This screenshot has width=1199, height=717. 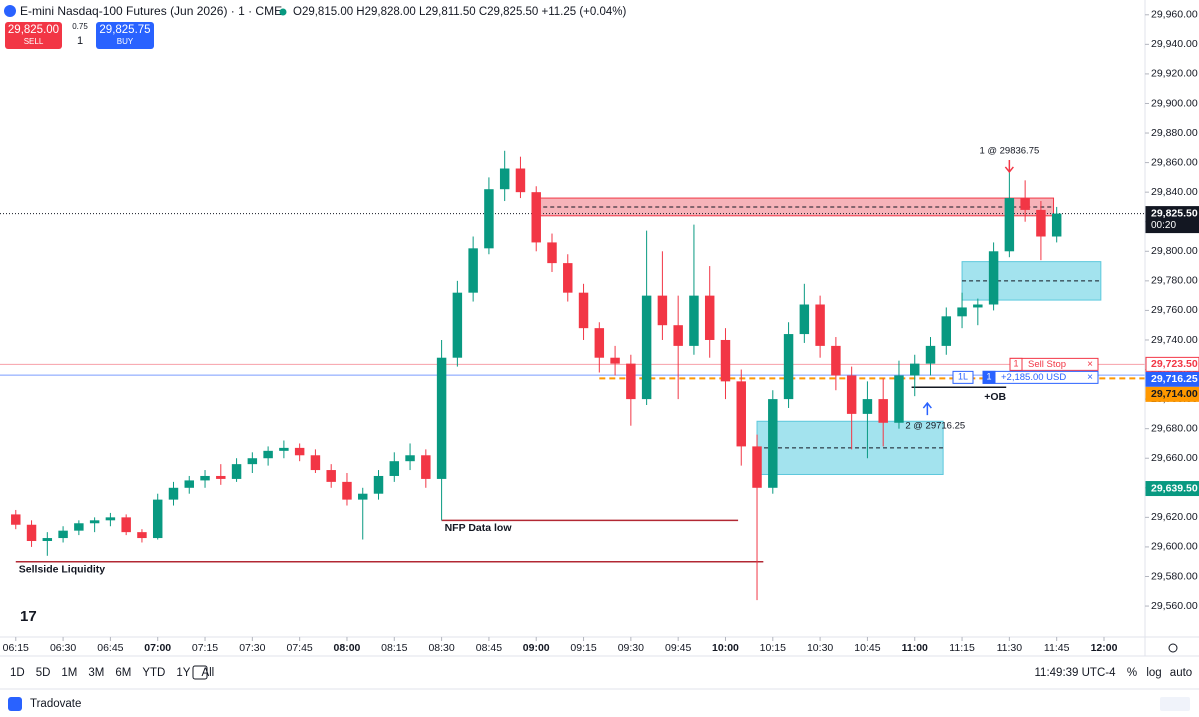 I want to click on tv-logo: 17, so click(x=28, y=616).